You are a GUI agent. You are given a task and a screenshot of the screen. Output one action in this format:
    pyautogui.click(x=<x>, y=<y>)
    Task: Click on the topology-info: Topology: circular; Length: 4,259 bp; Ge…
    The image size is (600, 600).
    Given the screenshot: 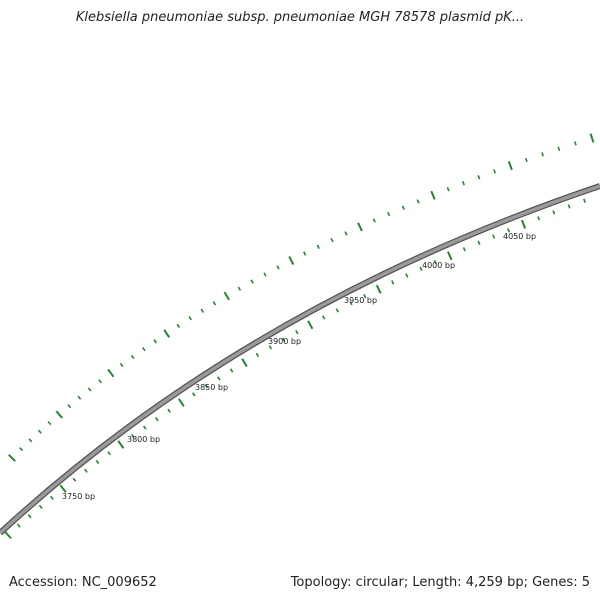 What is the action you would take?
    pyautogui.click(x=440, y=582)
    